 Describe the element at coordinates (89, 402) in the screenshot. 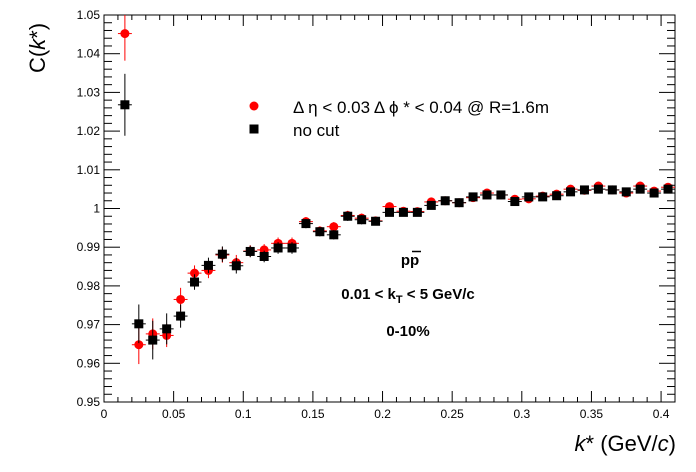

I see `y-tick-label: 0.95` at that location.